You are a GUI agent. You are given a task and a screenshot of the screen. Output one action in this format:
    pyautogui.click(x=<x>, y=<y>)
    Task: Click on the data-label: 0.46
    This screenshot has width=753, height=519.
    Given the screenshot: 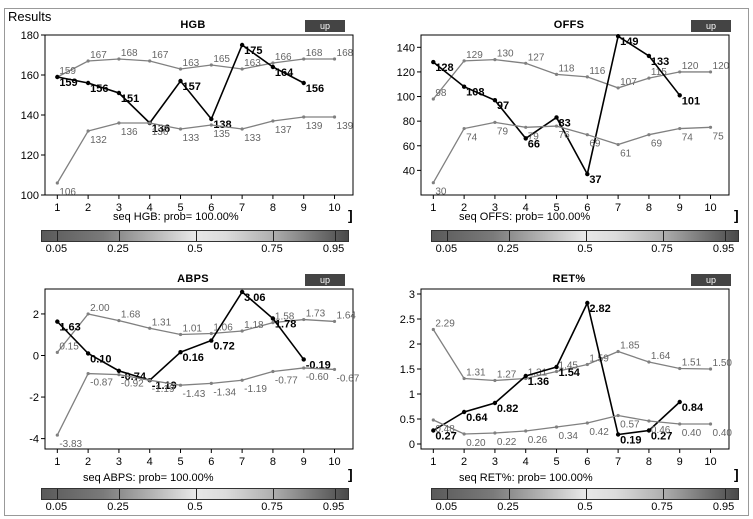 What is the action you would take?
    pyautogui.click(x=661, y=430)
    